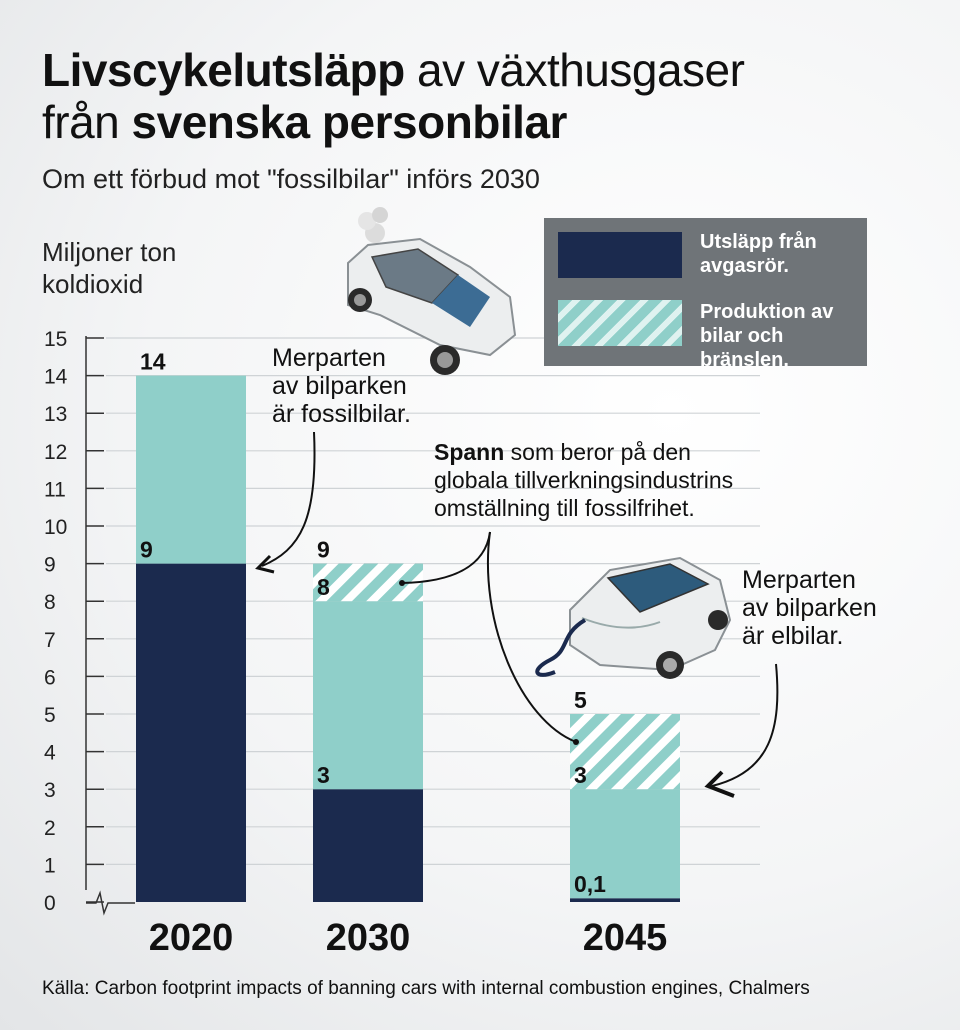 The width and height of the screenshot is (960, 1030). Describe the element at coordinates (744, 266) in the screenshot. I see `legend-exhaust-line-2: avgasrör.` at that location.